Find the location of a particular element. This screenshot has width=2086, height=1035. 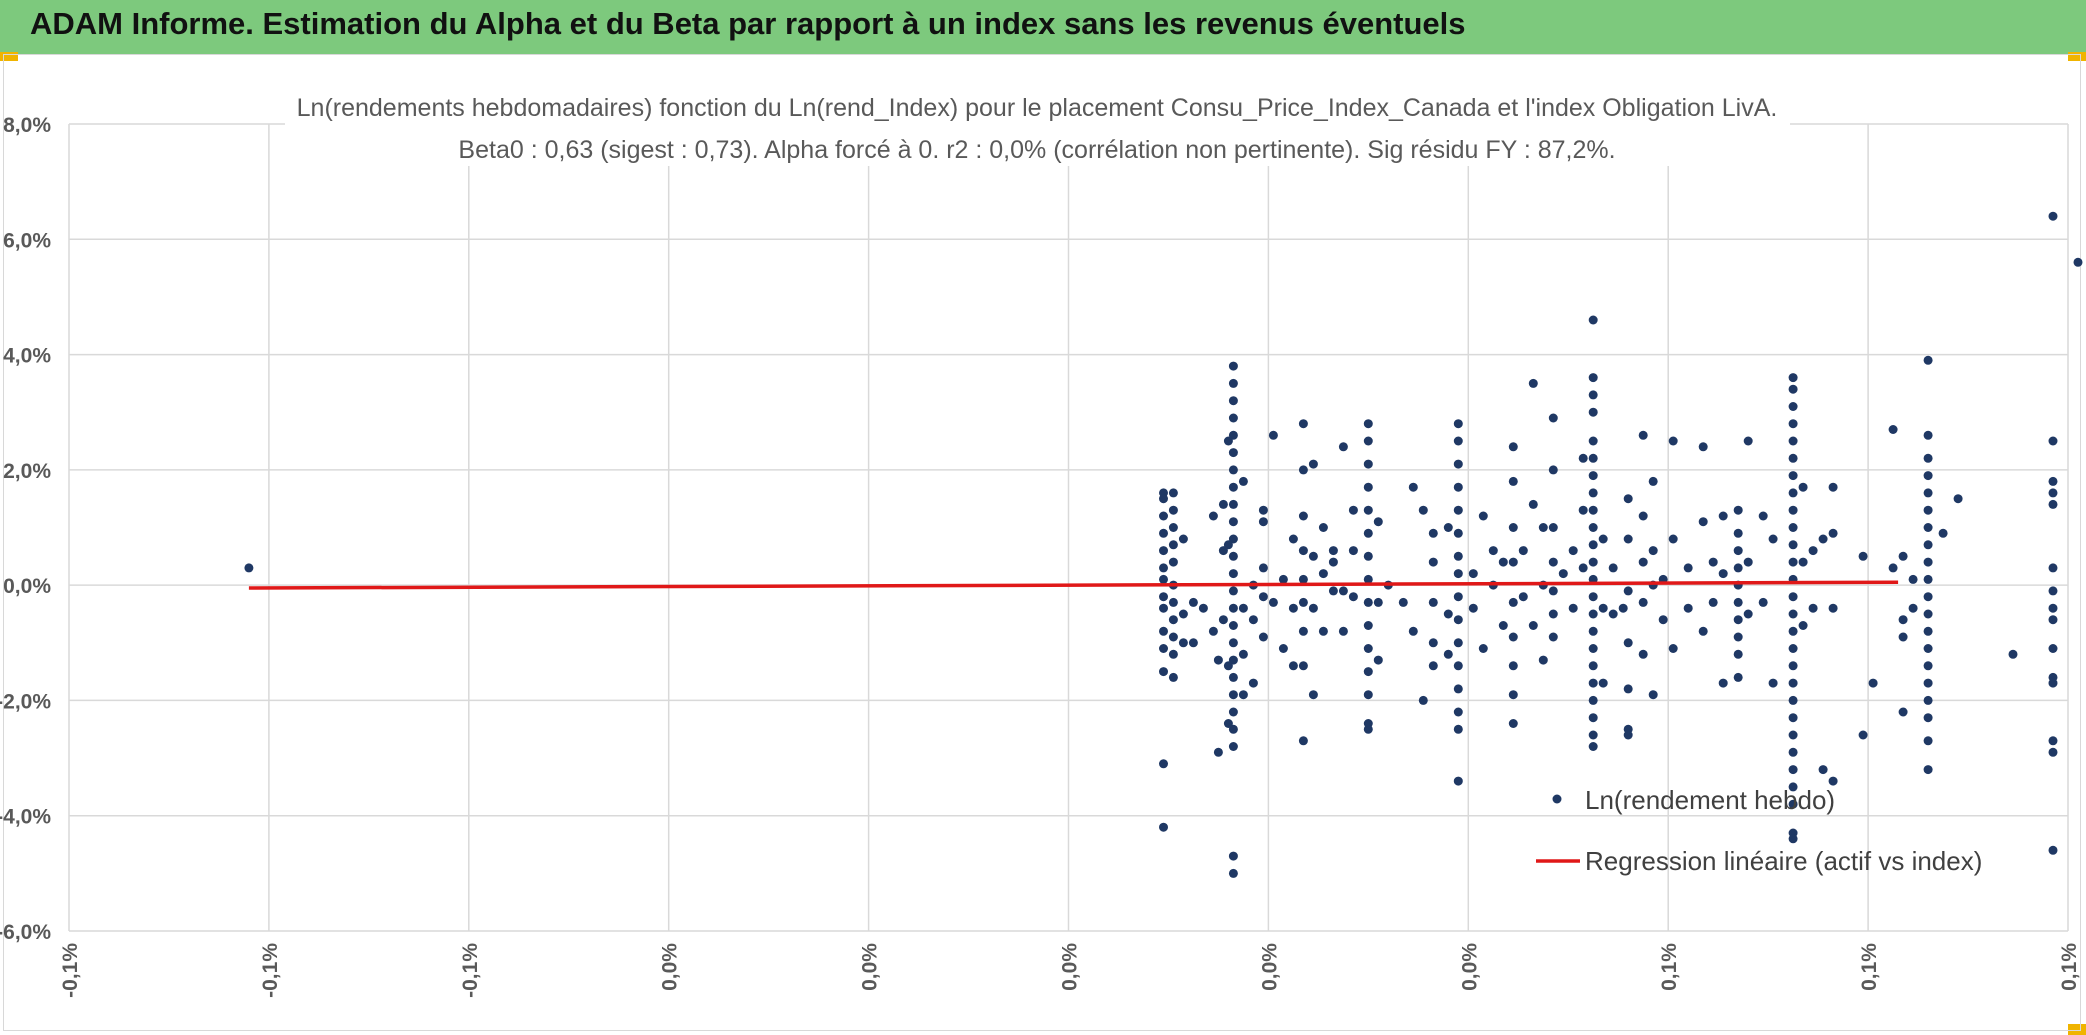

regression-line is located at coordinates (1073, 585).